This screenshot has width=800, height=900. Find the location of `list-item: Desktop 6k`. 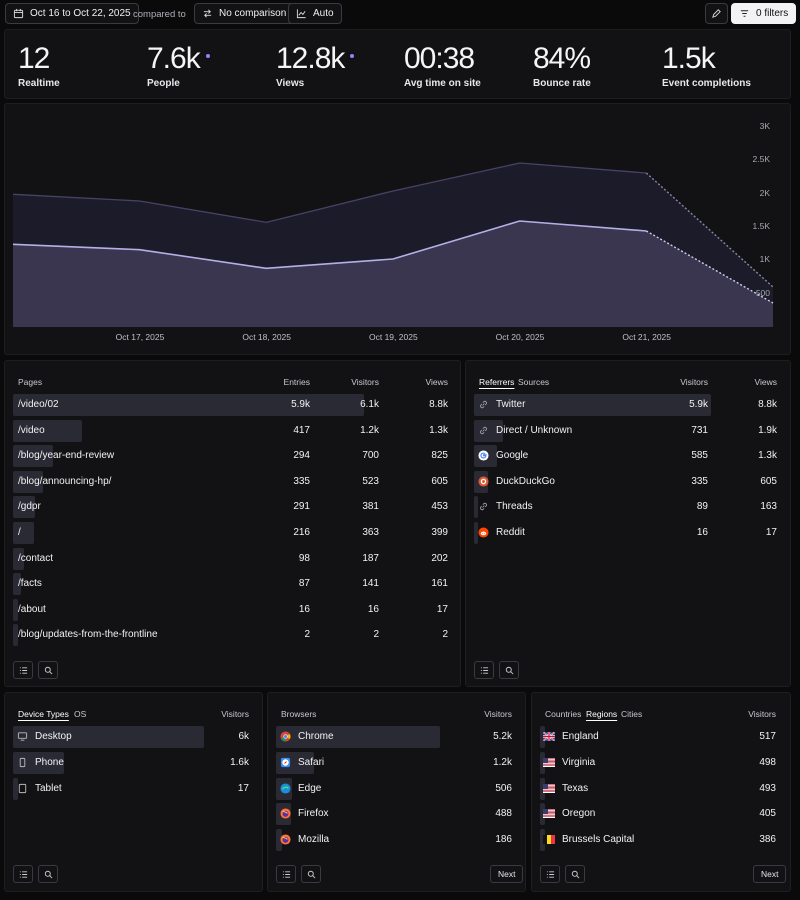

list-item: Desktop 6k is located at coordinates (133, 737).